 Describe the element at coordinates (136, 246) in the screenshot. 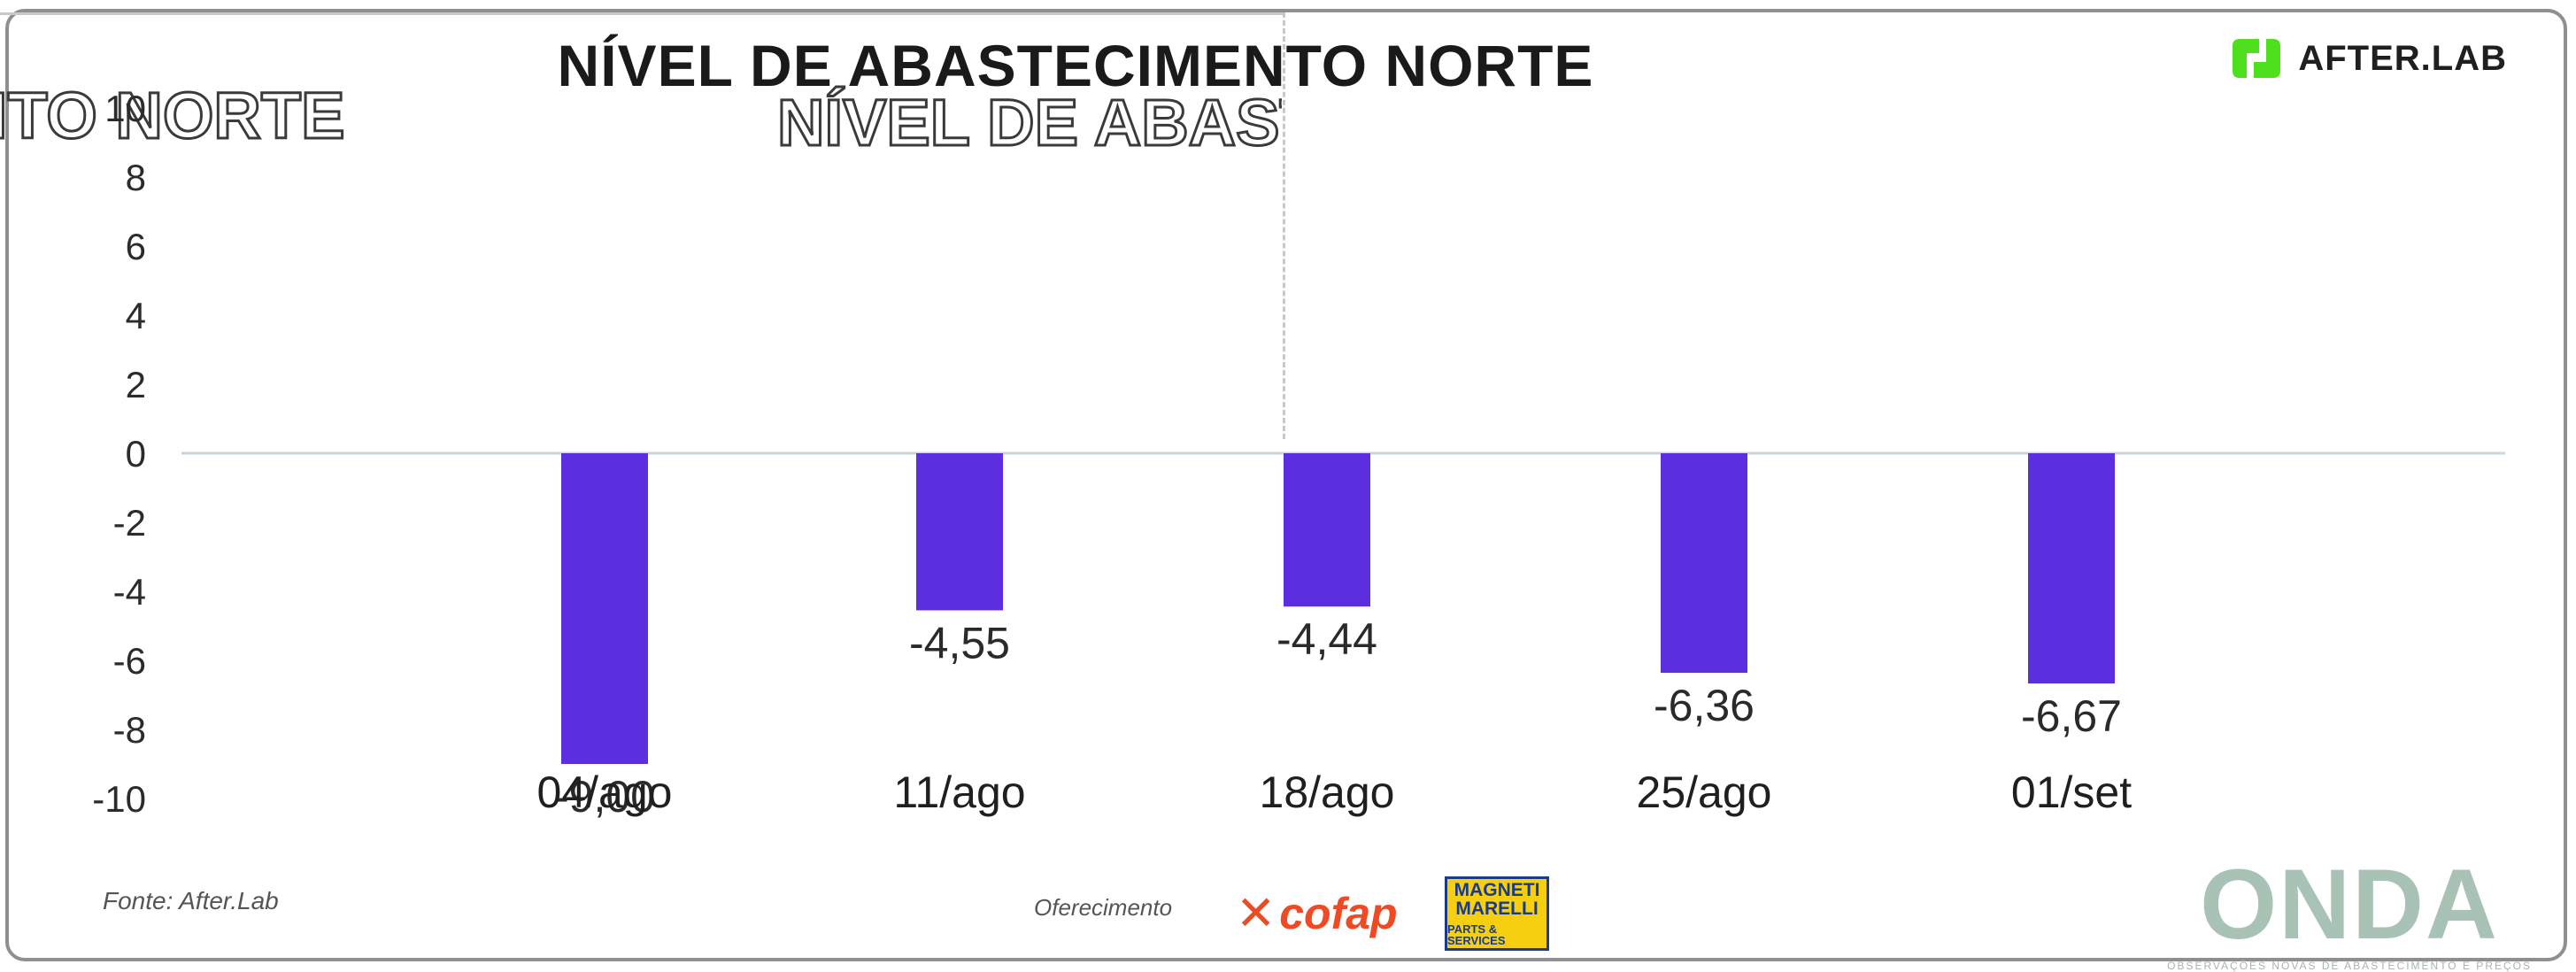

I see `y-tick-label: 6` at that location.